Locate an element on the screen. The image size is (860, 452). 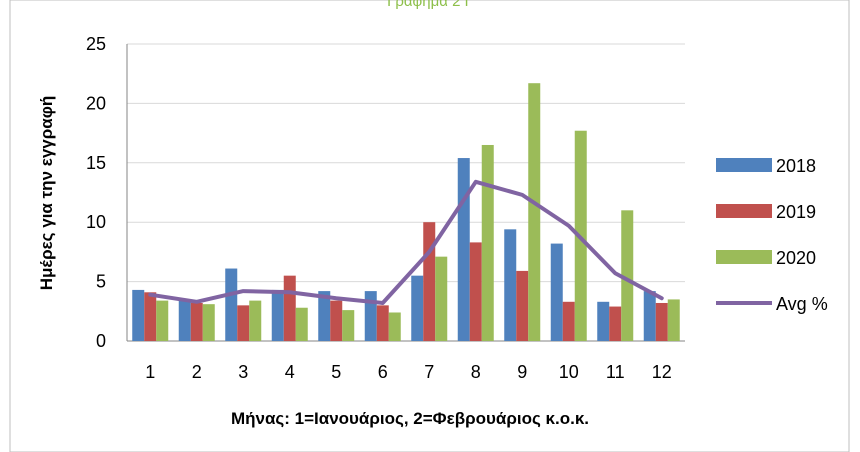
x-tick-label: 6 is located at coordinates (383, 372).